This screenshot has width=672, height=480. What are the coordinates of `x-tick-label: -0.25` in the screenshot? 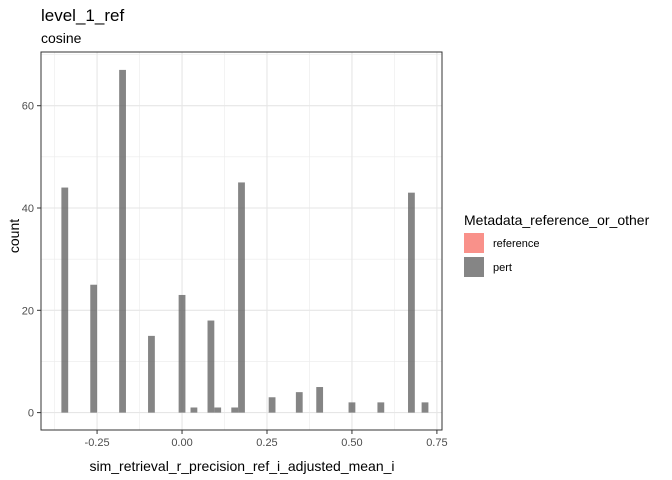 It's located at (97, 443).